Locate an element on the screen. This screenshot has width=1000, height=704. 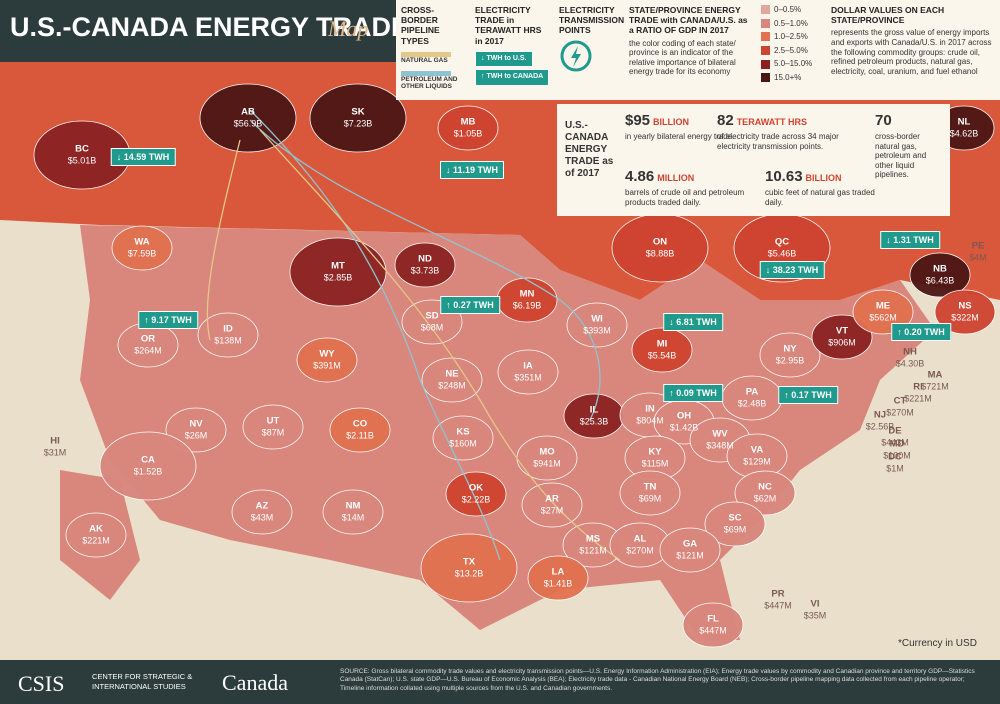
region-name: NB is located at coordinates (940, 269).